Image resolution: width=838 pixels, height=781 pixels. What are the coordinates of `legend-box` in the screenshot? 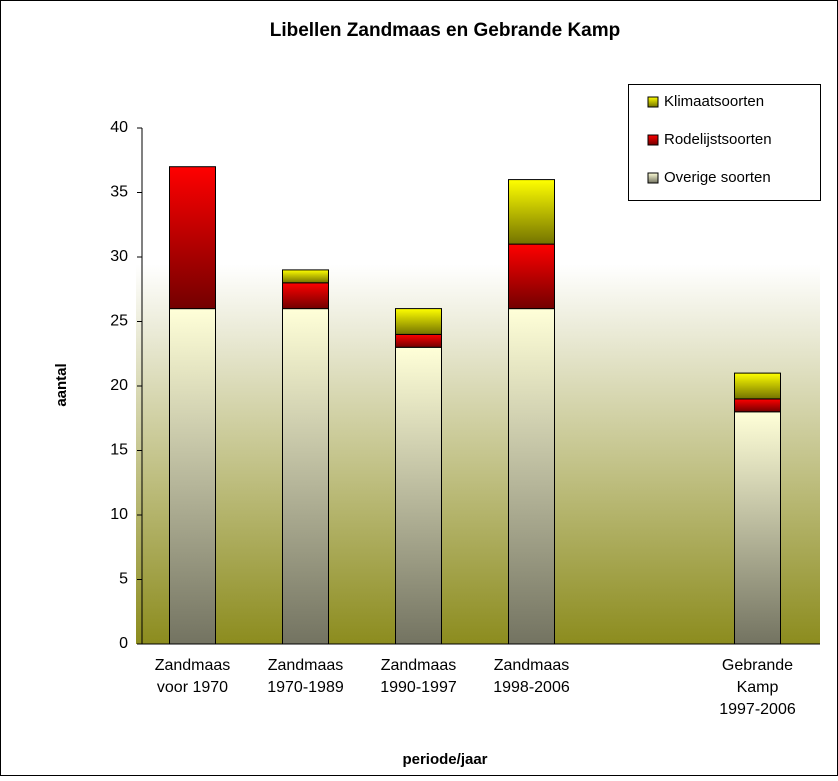 It's located at (724, 142).